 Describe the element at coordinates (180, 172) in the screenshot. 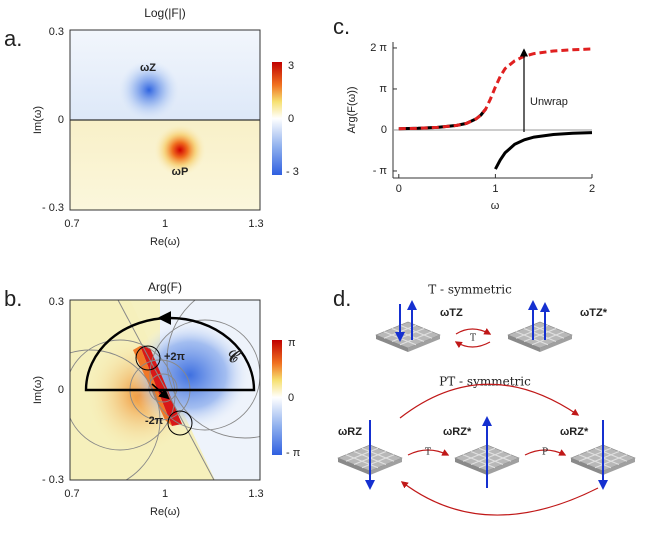

I see `pole-label: ωP` at that location.